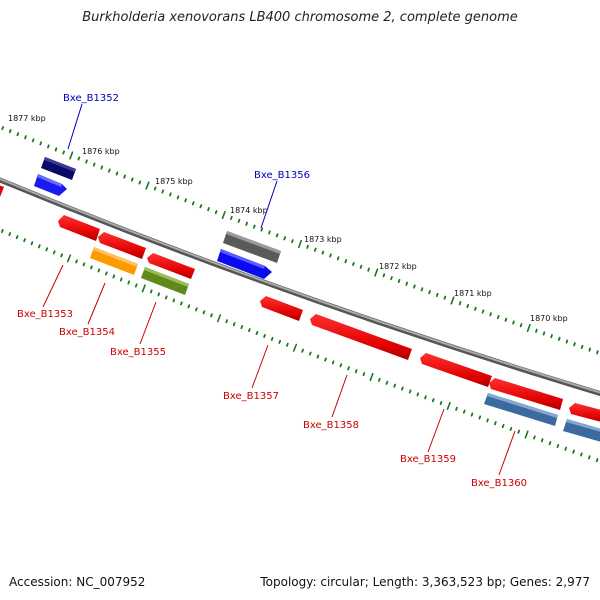 The width and height of the screenshot is (600, 600). I want to click on kbp-label: 1875 kbp, so click(174, 181).